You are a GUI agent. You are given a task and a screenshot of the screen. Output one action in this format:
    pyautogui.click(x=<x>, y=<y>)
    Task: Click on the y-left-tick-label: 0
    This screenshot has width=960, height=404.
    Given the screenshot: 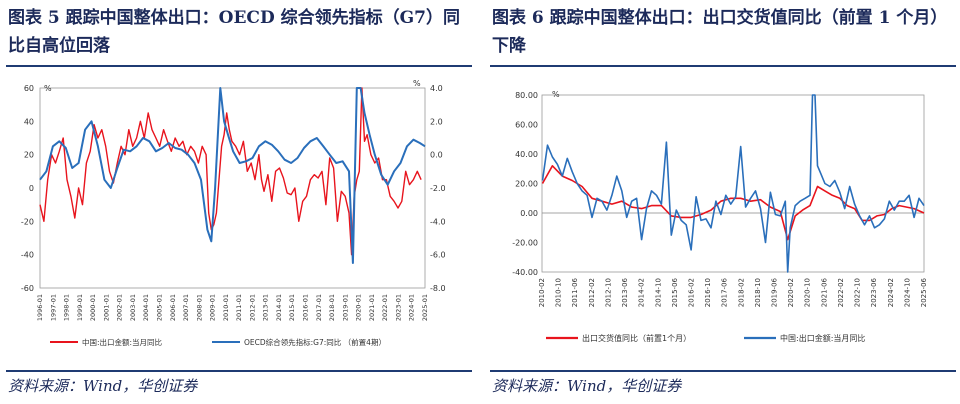 What is the action you would take?
    pyautogui.click(x=31, y=188)
    